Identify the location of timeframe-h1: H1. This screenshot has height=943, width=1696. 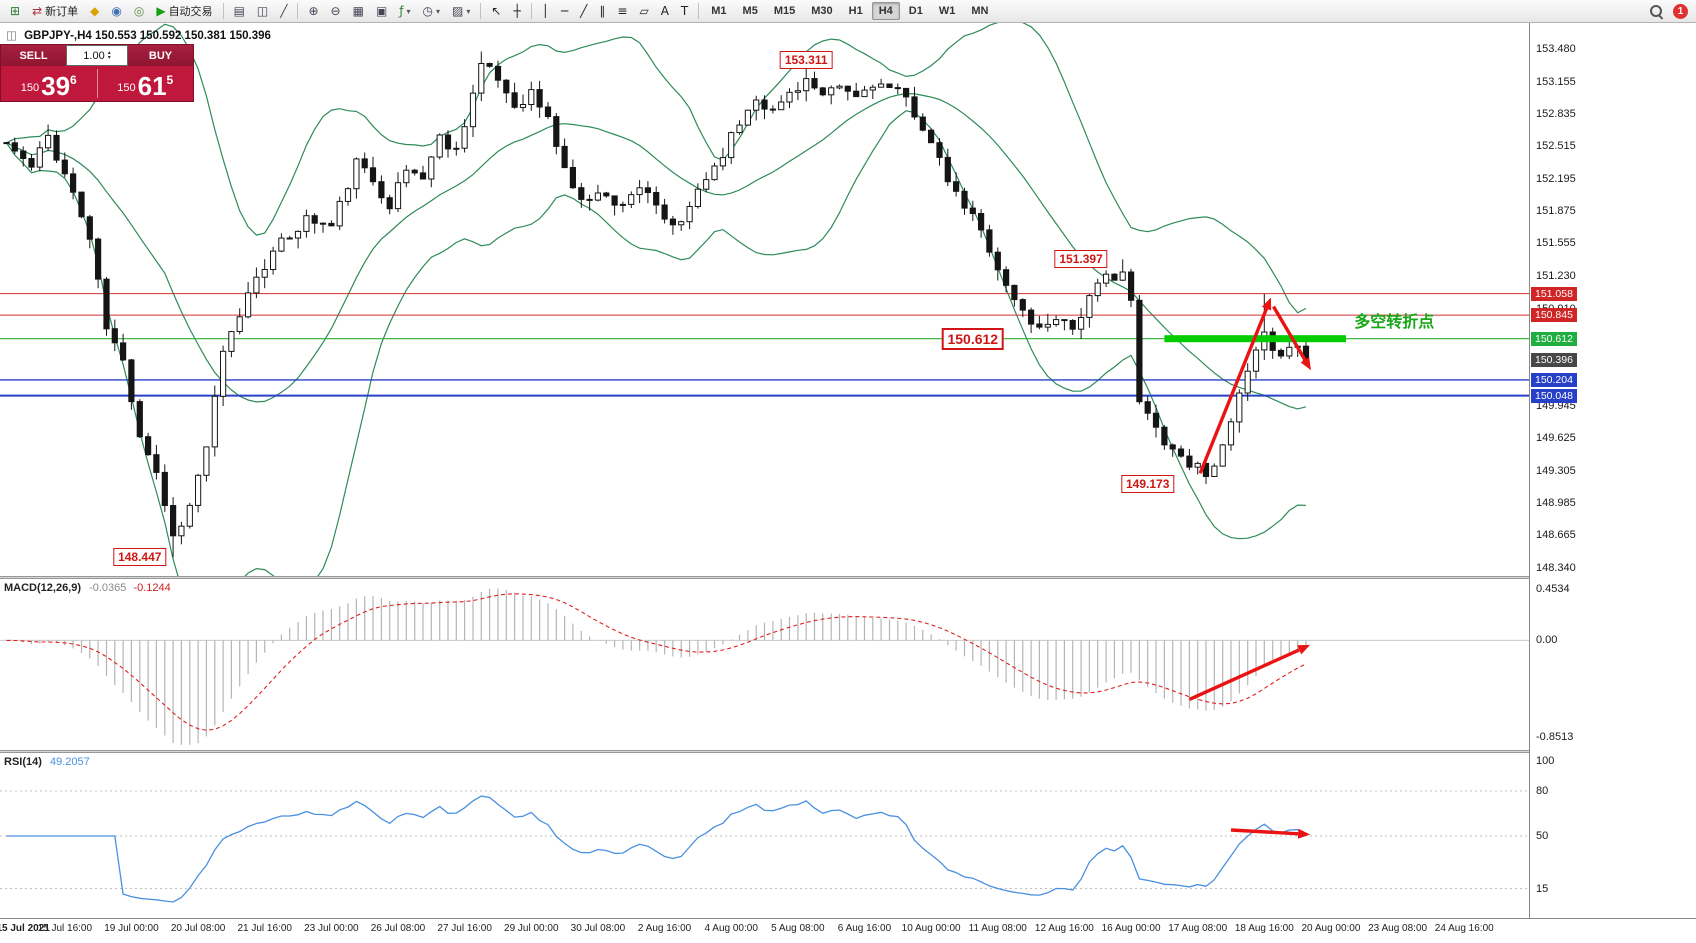
(855, 11).